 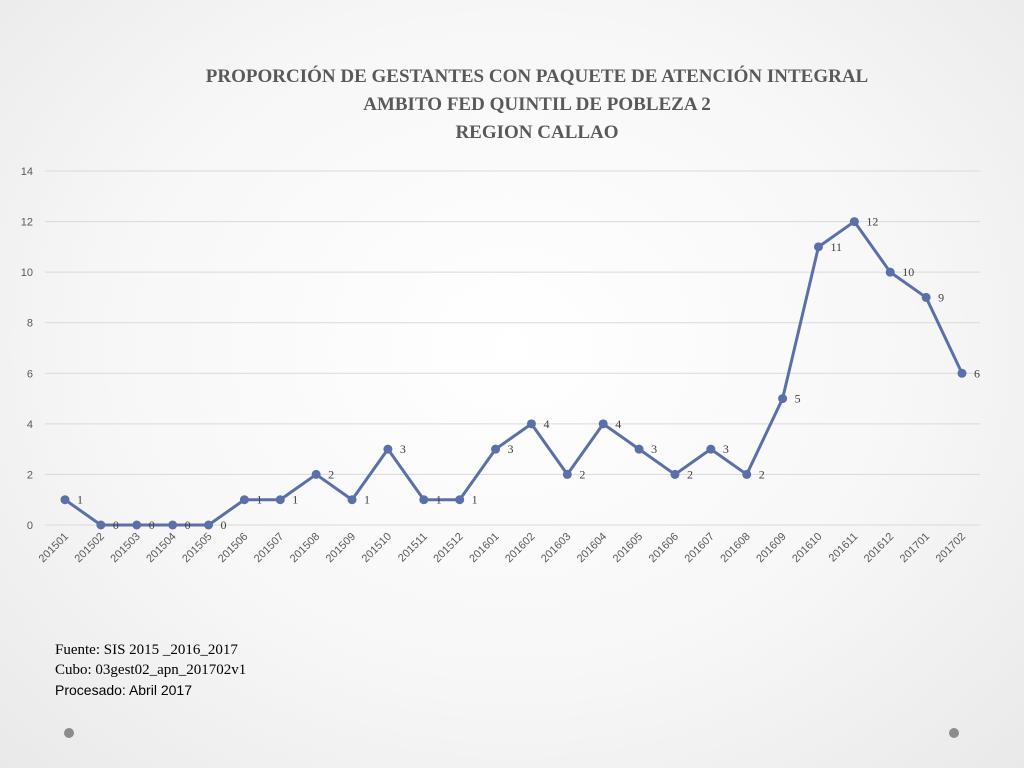 I want to click on y-tick-label: 10, so click(x=27, y=273).